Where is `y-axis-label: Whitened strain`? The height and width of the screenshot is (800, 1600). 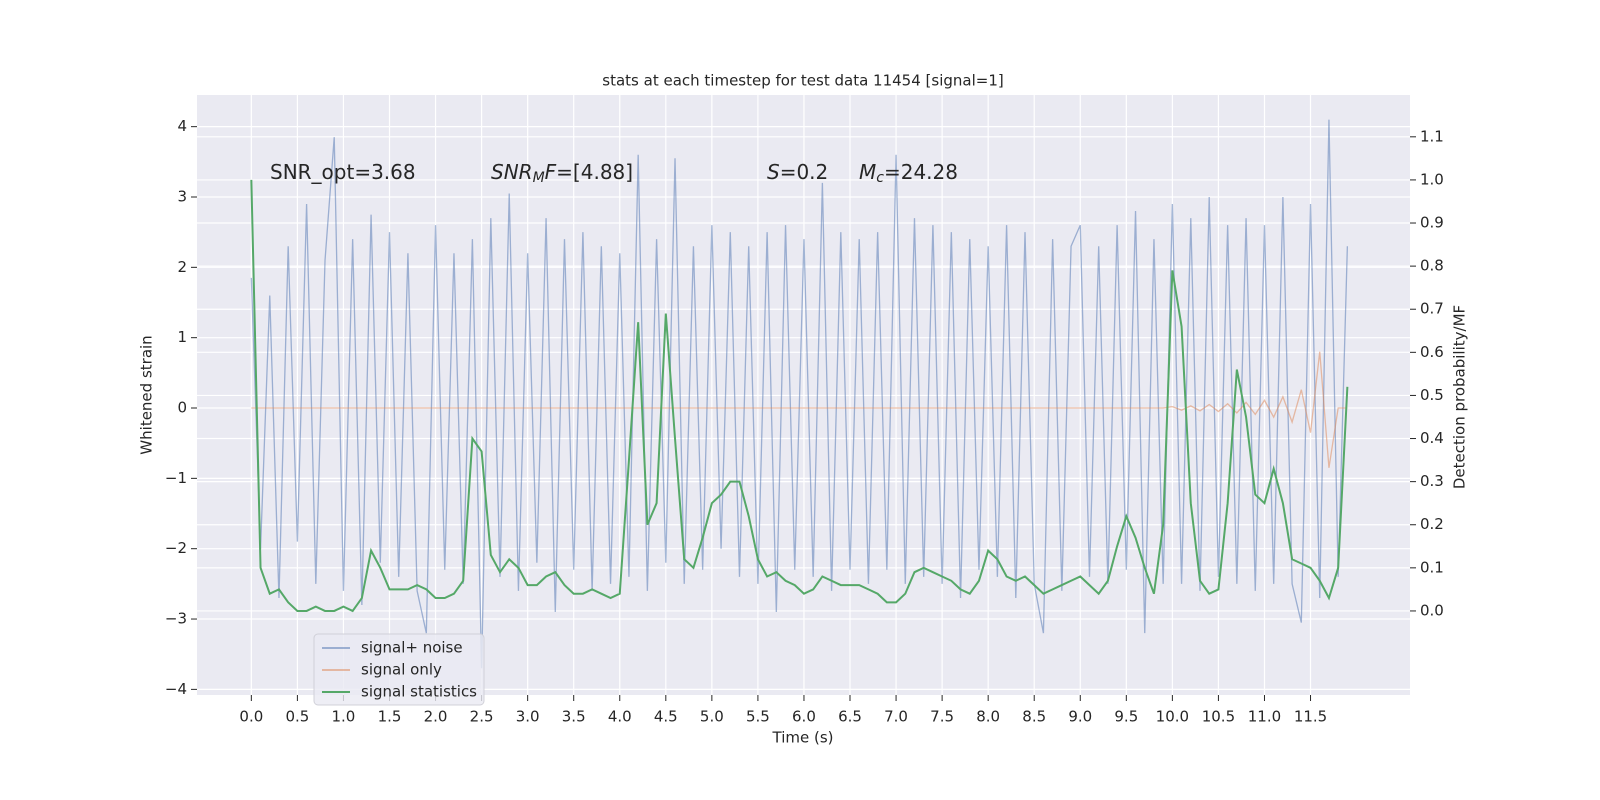
y-axis-label: Whitened strain is located at coordinates (147, 394).